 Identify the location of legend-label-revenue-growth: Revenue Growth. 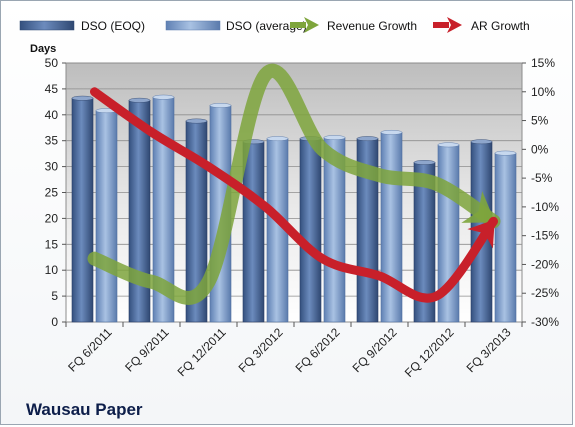
(372, 26).